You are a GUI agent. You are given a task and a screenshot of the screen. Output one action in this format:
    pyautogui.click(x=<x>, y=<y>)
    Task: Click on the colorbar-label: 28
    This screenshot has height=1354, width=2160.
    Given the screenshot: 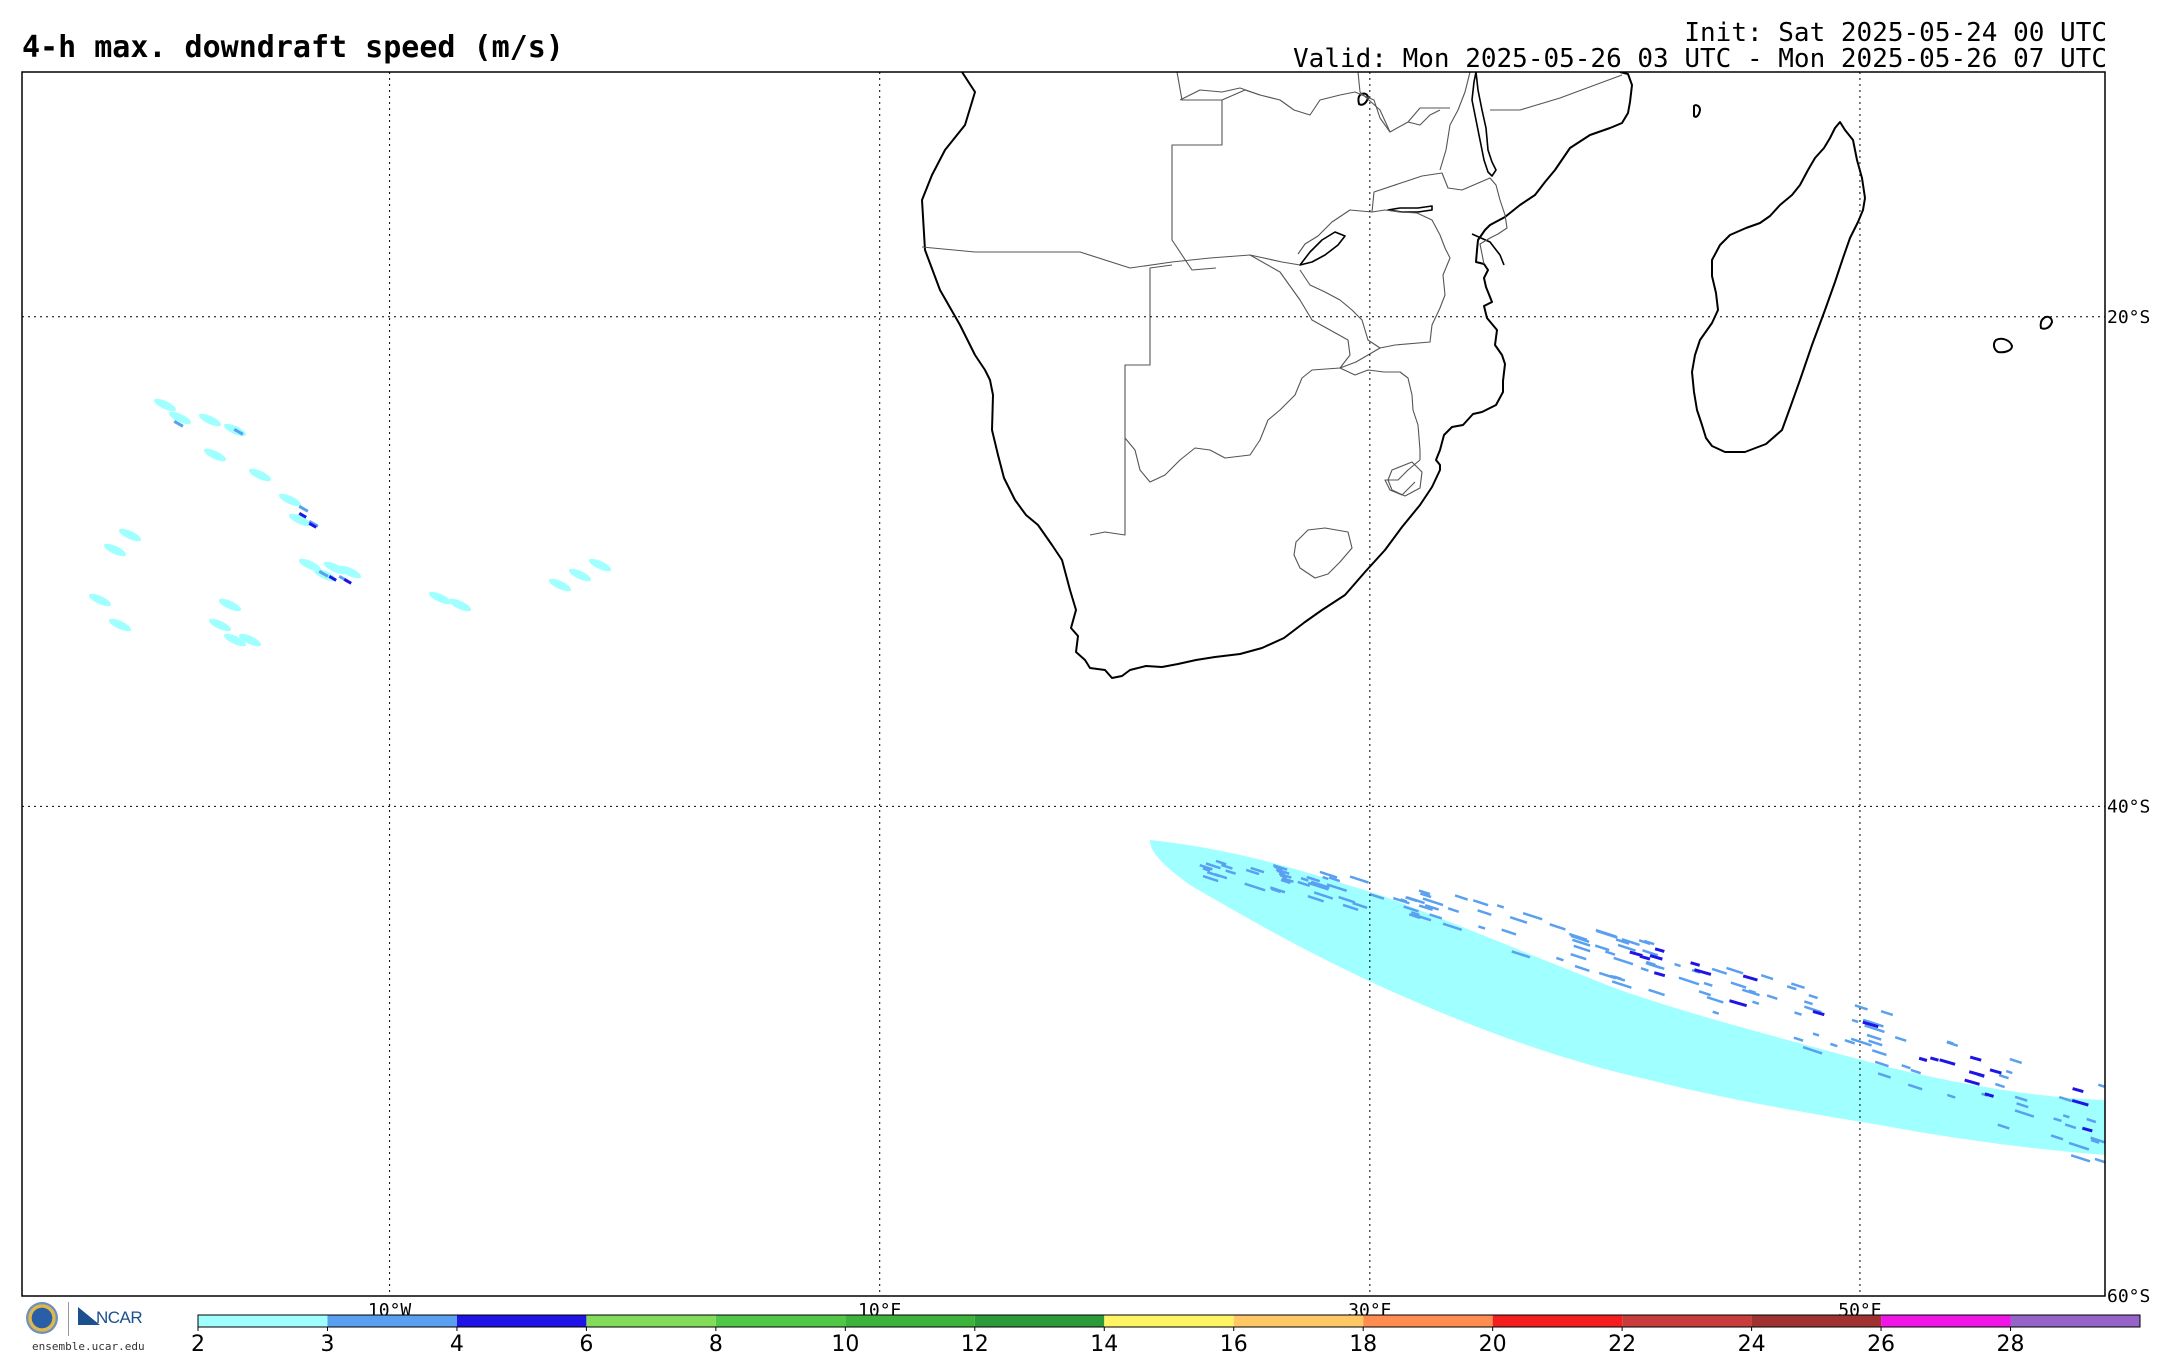 What is the action you would take?
    pyautogui.click(x=2011, y=1343)
    